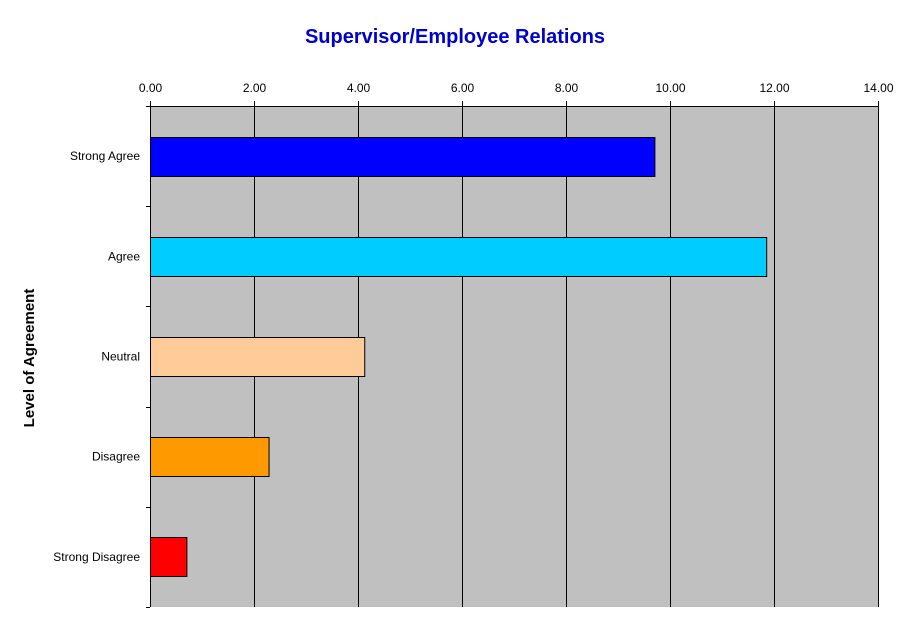 This screenshot has height=623, width=911. Describe the element at coordinates (878, 88) in the screenshot. I see `x-tick-label: 14.00` at that location.